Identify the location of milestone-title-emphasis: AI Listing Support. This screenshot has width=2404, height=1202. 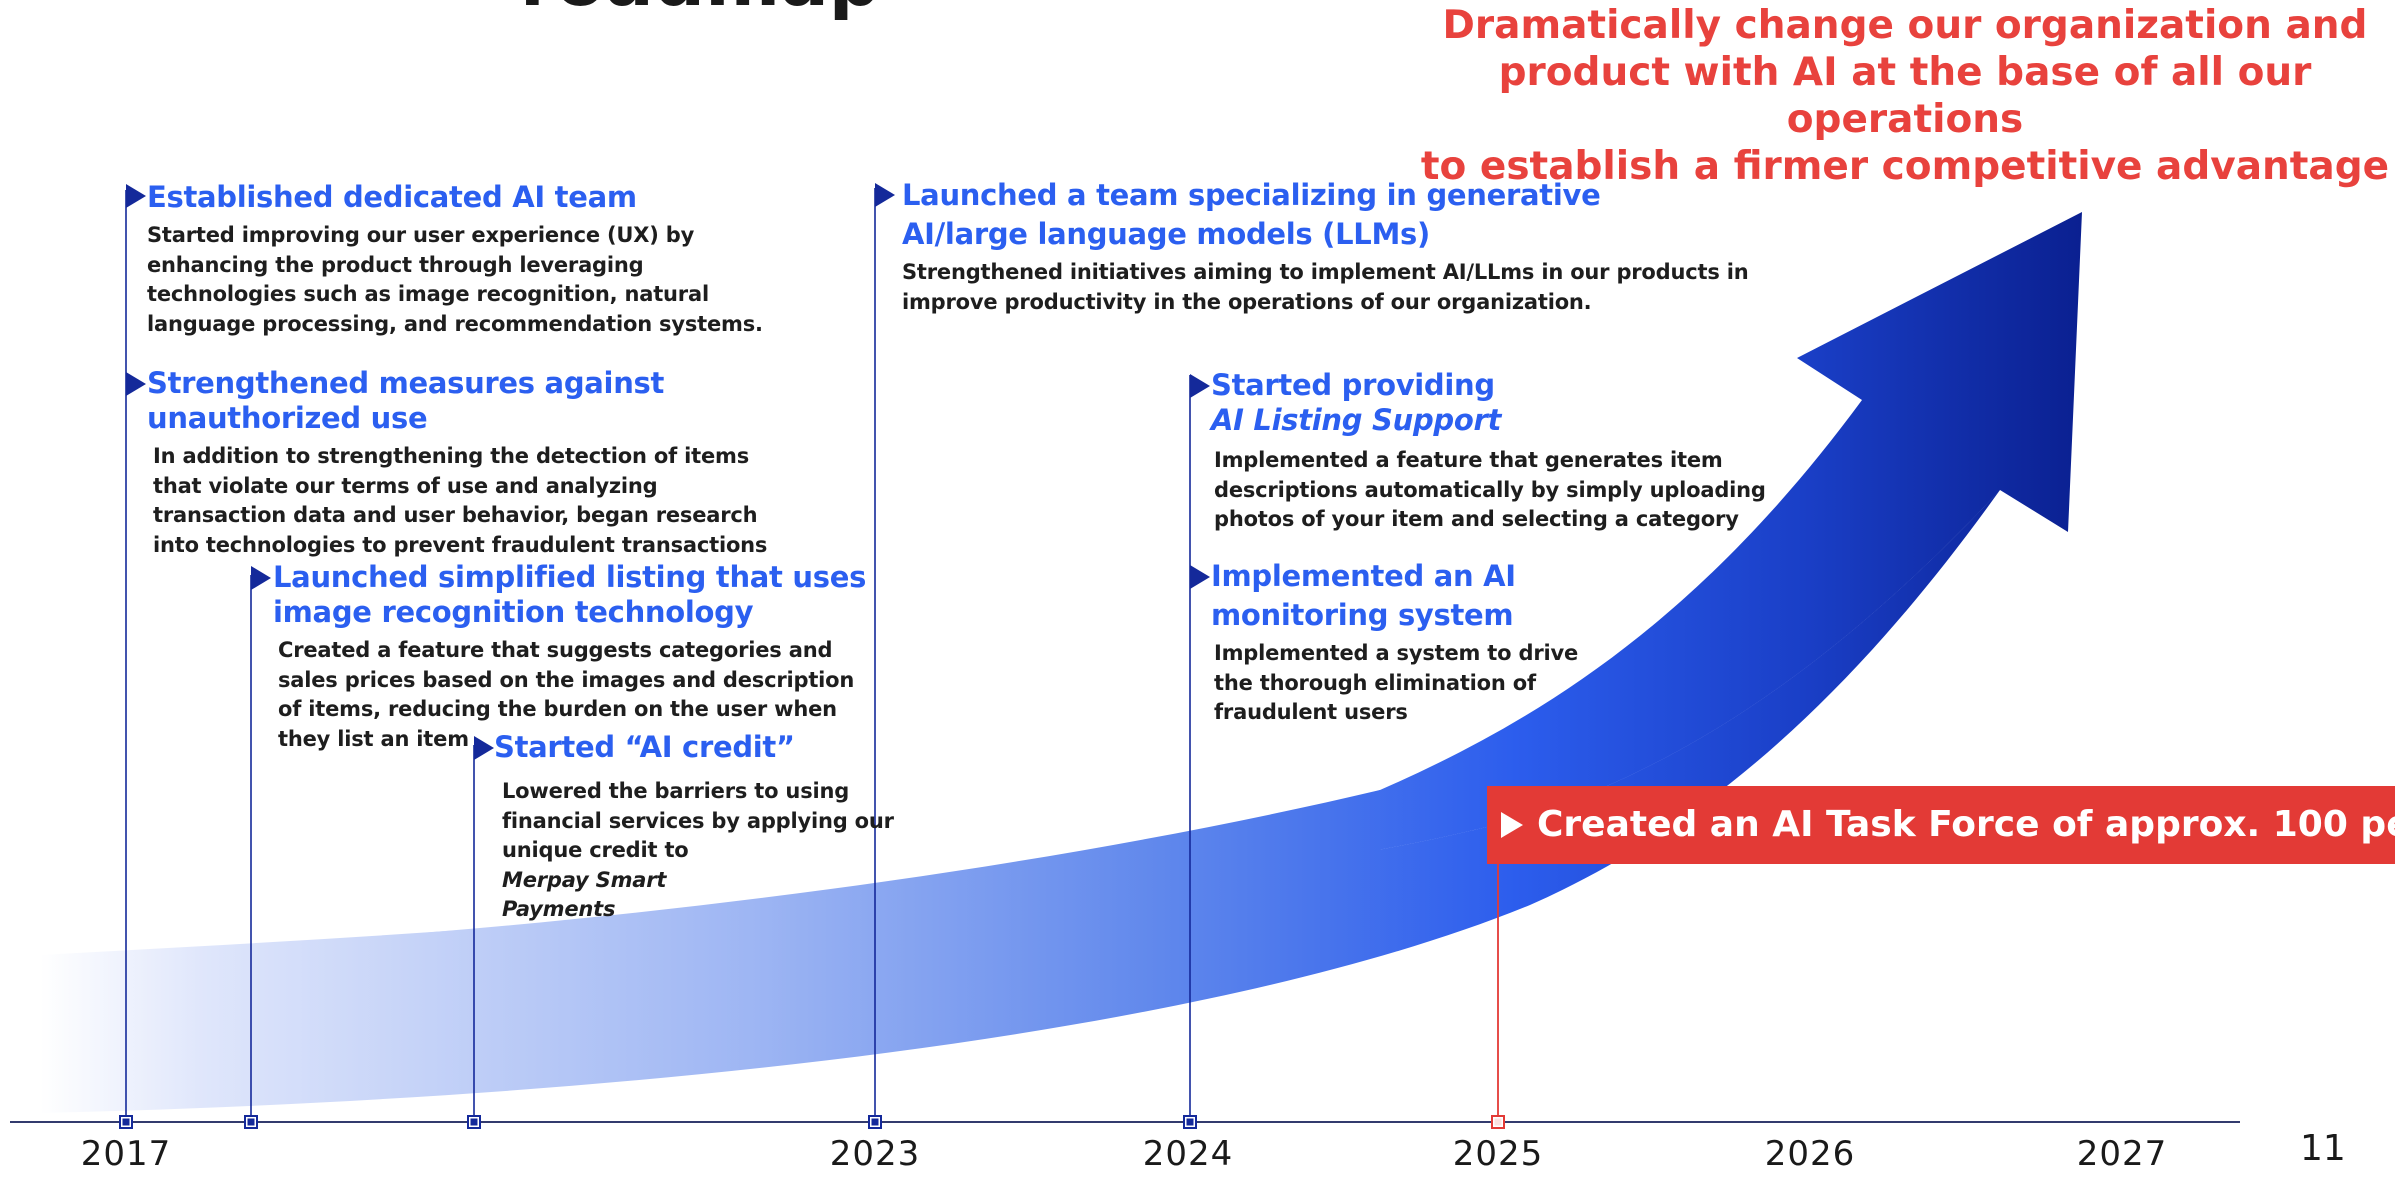
(1356, 420).